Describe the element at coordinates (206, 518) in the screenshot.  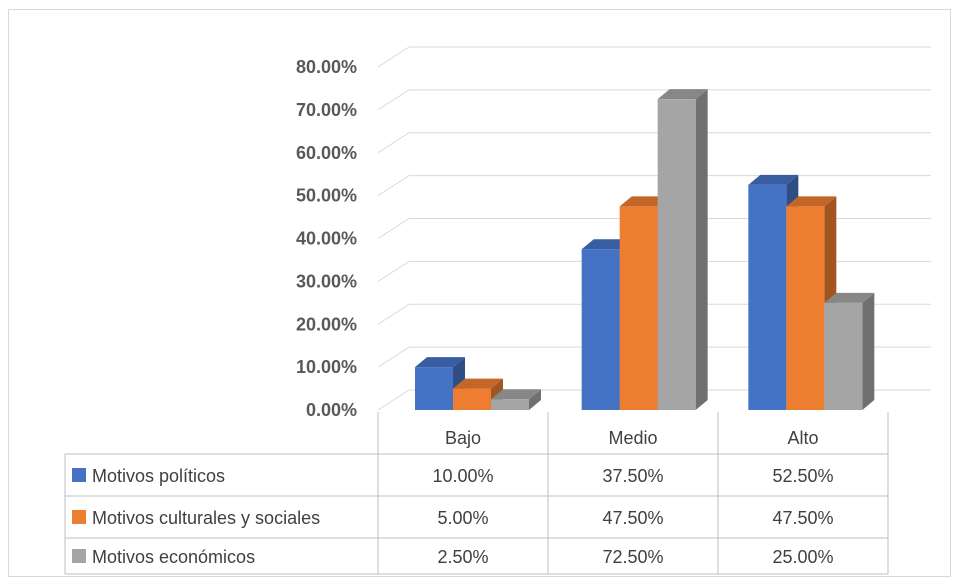
I see `series-name: Motivos culturales y sociales` at that location.